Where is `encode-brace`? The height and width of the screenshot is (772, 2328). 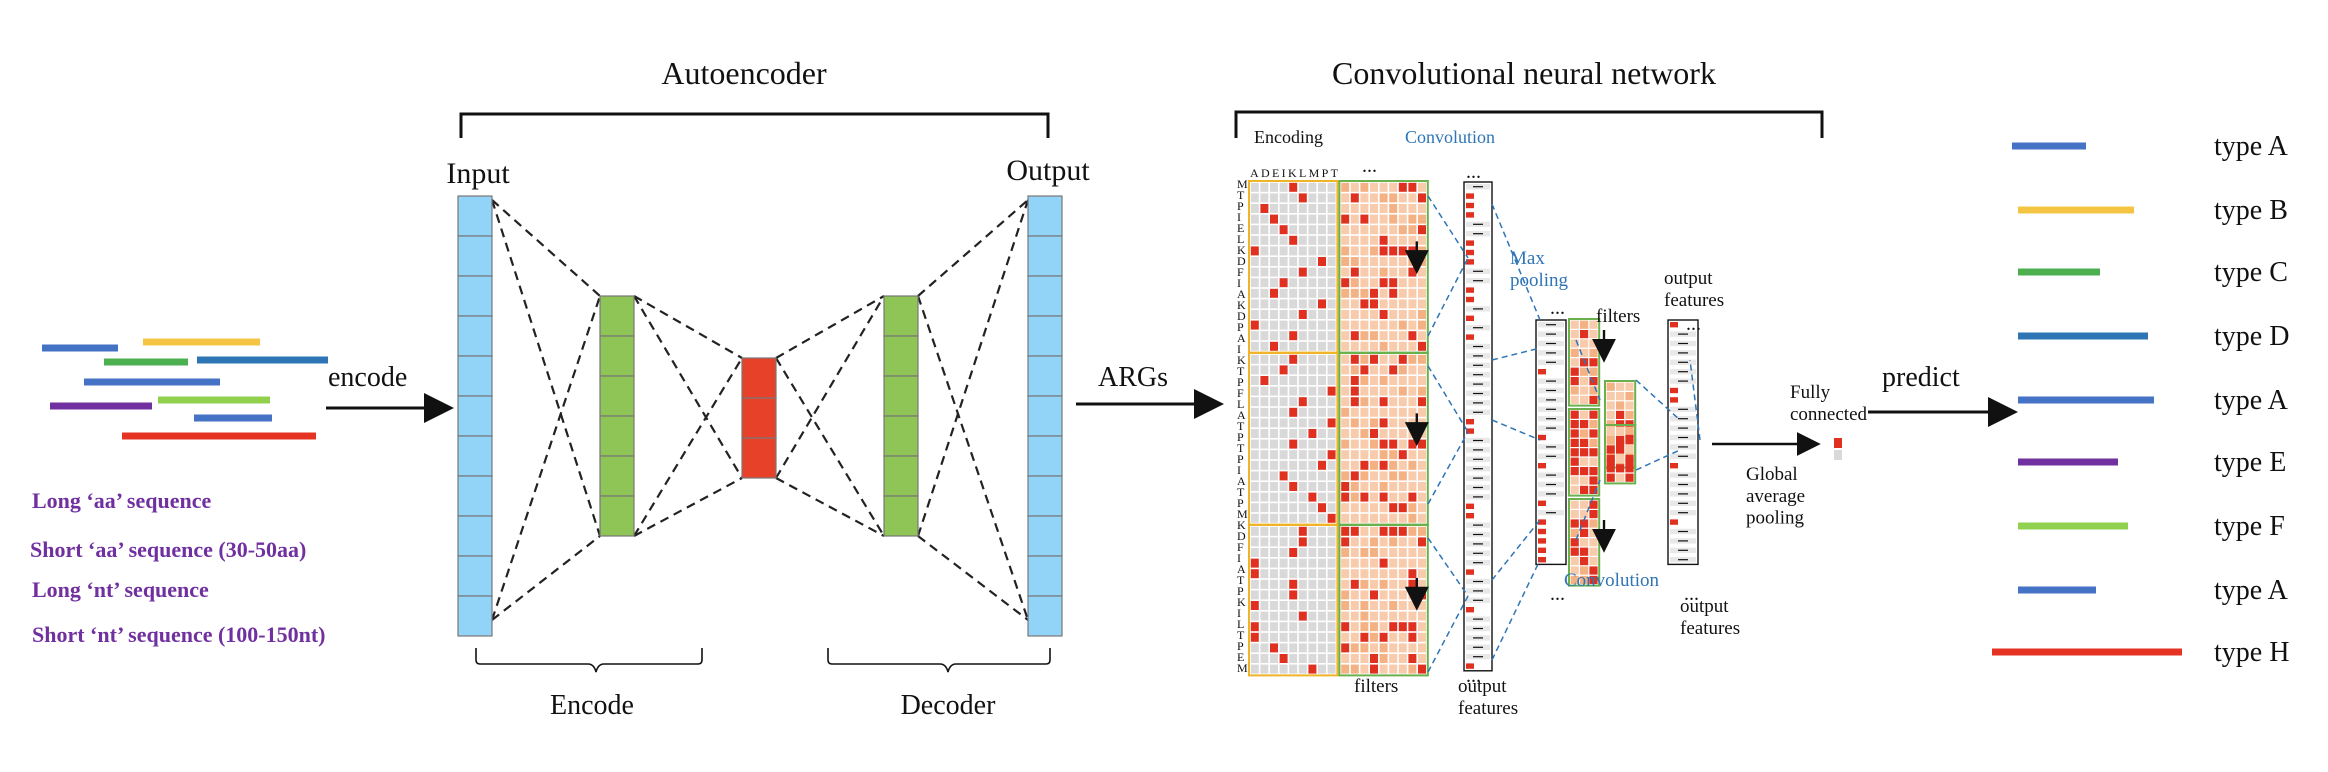 encode-brace is located at coordinates (589, 660).